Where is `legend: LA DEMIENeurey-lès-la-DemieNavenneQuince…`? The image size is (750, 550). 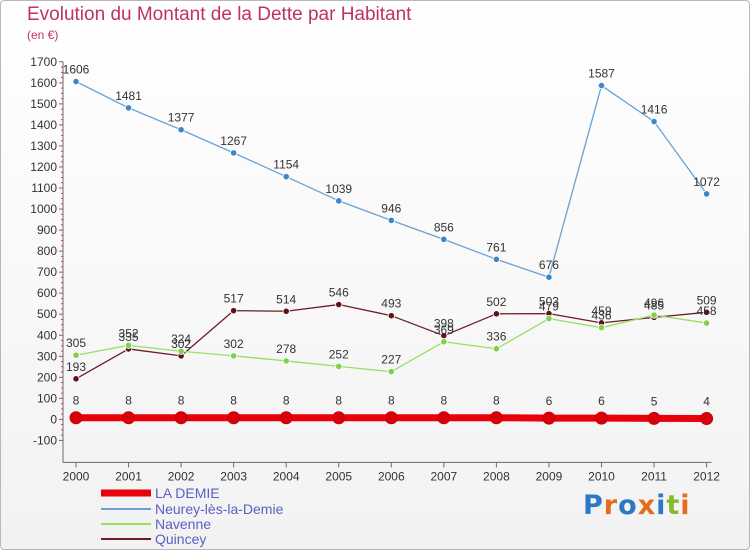 legend: LA DEMIENeurey-lès-la-DemieNavenneQuince… is located at coordinates (192, 516).